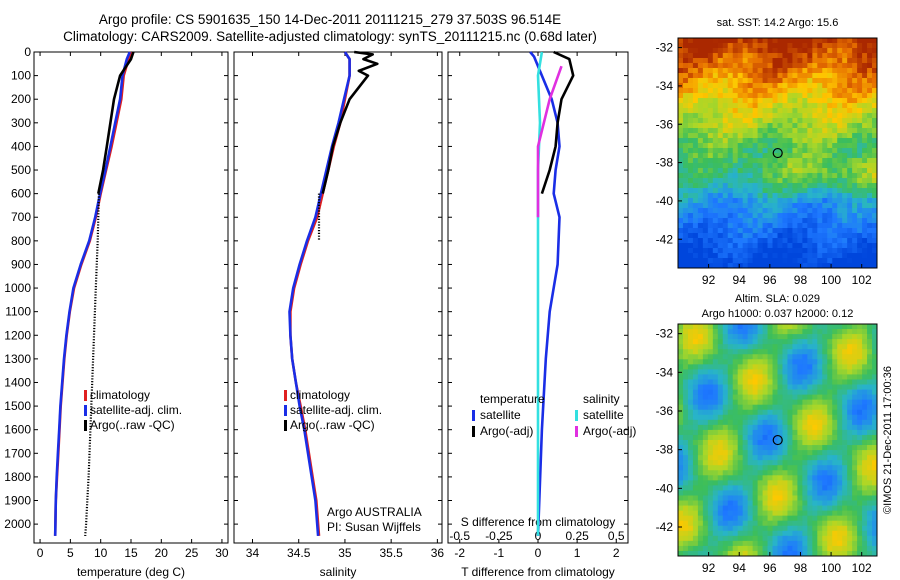 The image size is (900, 580). What do you see at coordinates (131, 553) in the screenshot?
I see `x-tick-label: 15` at bounding box center [131, 553].